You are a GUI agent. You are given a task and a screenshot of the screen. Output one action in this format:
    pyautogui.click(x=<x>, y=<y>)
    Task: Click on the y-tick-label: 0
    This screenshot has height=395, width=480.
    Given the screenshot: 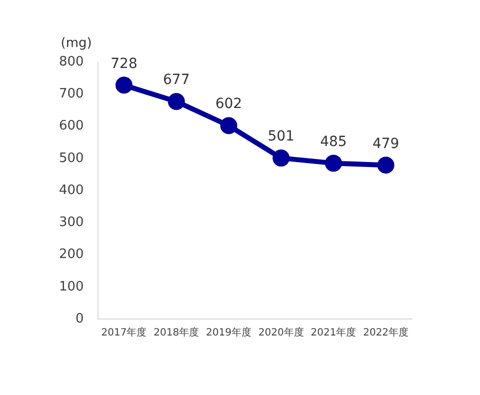 What is the action you would take?
    pyautogui.click(x=80, y=318)
    